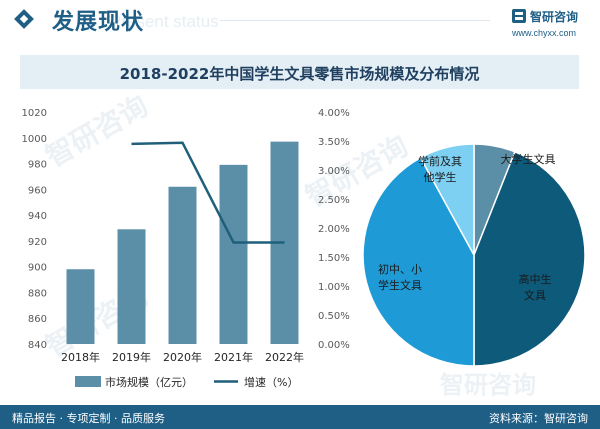 The height and width of the screenshot is (429, 600). Describe the element at coordinates (334, 316) in the screenshot. I see `y2-tick-label: 0.50%` at that location.